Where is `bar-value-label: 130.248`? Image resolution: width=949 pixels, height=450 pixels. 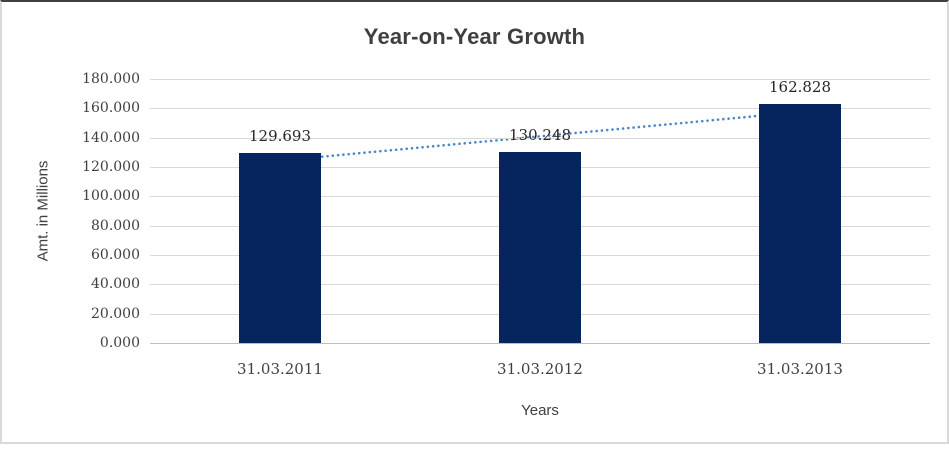 bar-value-label: 130.248 is located at coordinates (540, 134).